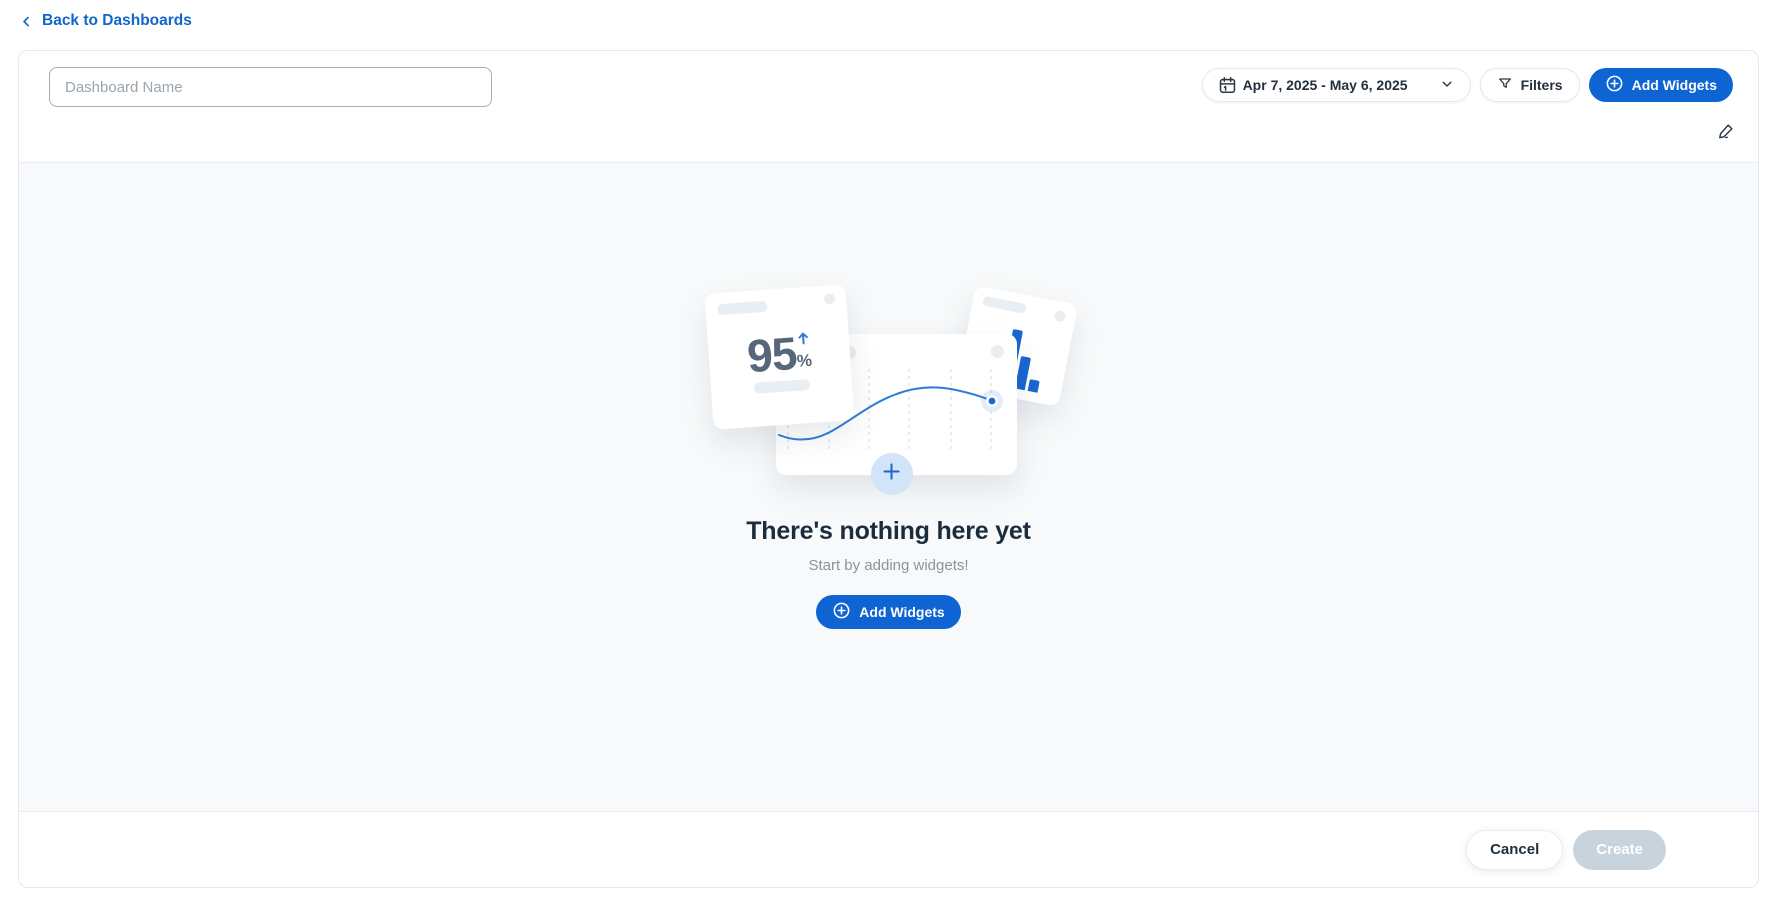  What do you see at coordinates (771, 354) in the screenshot?
I see `metric-value: 95` at bounding box center [771, 354].